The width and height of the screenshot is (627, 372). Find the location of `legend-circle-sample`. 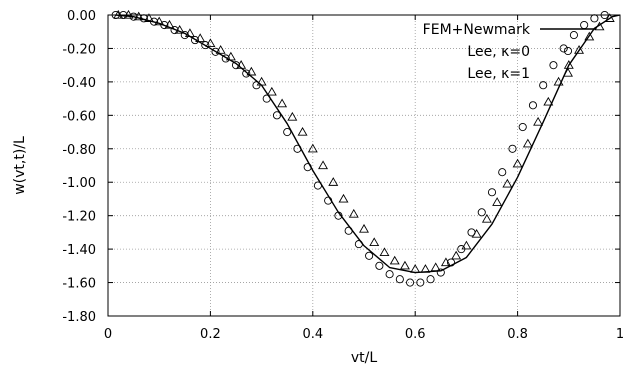

legend-circle-sample is located at coordinates (568, 51).